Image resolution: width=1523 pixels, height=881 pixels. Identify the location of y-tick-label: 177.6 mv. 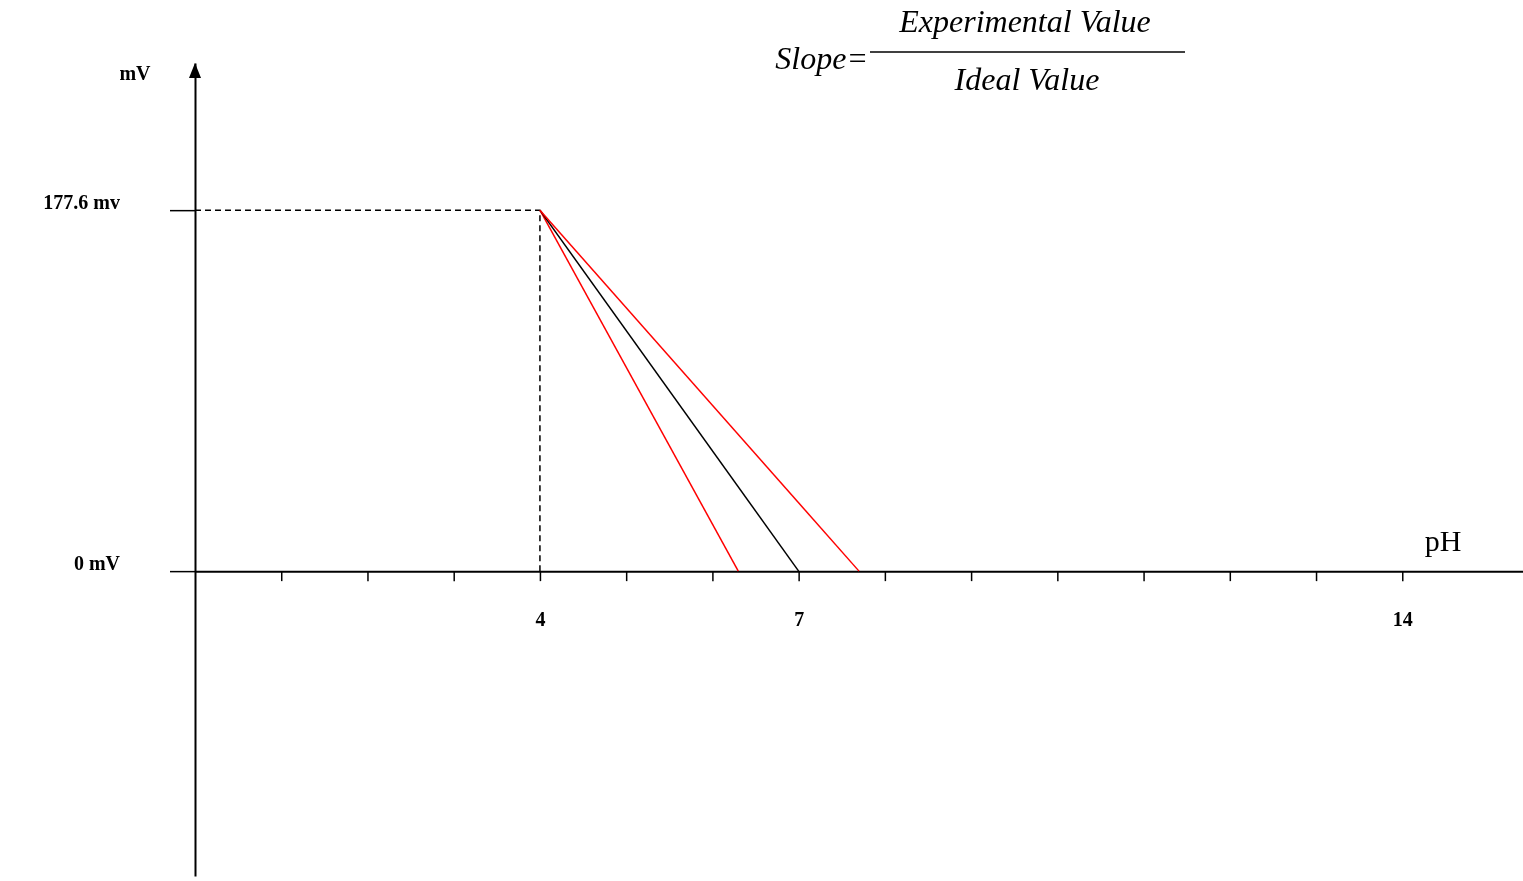
(81, 201).